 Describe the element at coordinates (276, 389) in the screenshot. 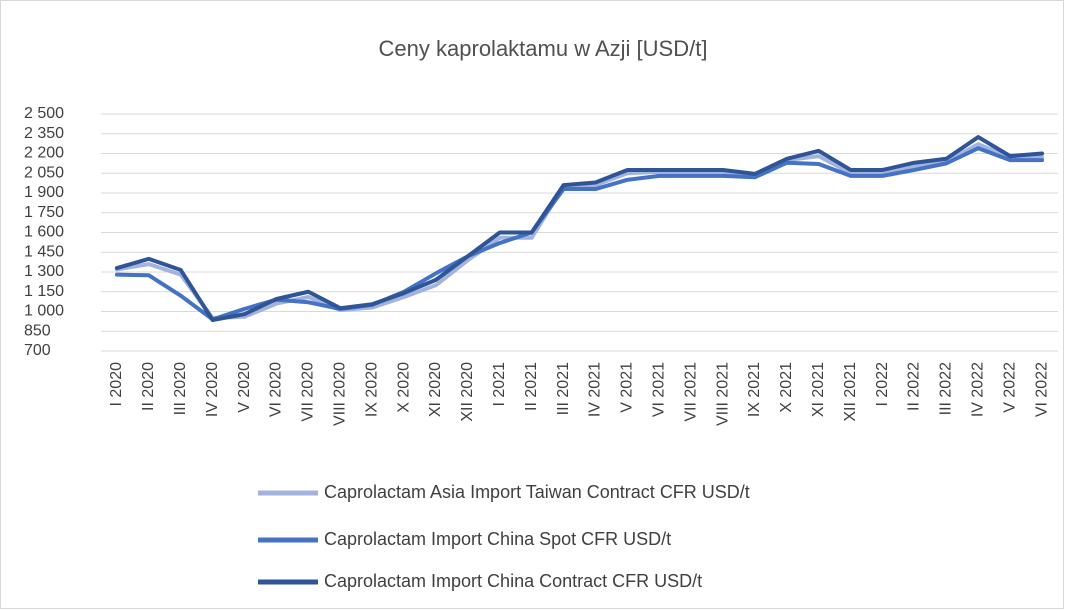

I see `x-tick-label: VI 2020` at that location.